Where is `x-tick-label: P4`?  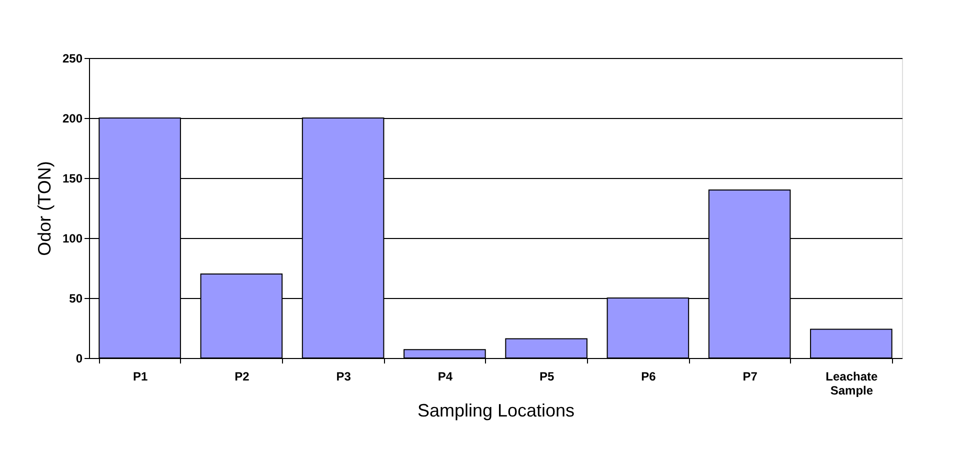
x-tick-label: P4 is located at coordinates (445, 377).